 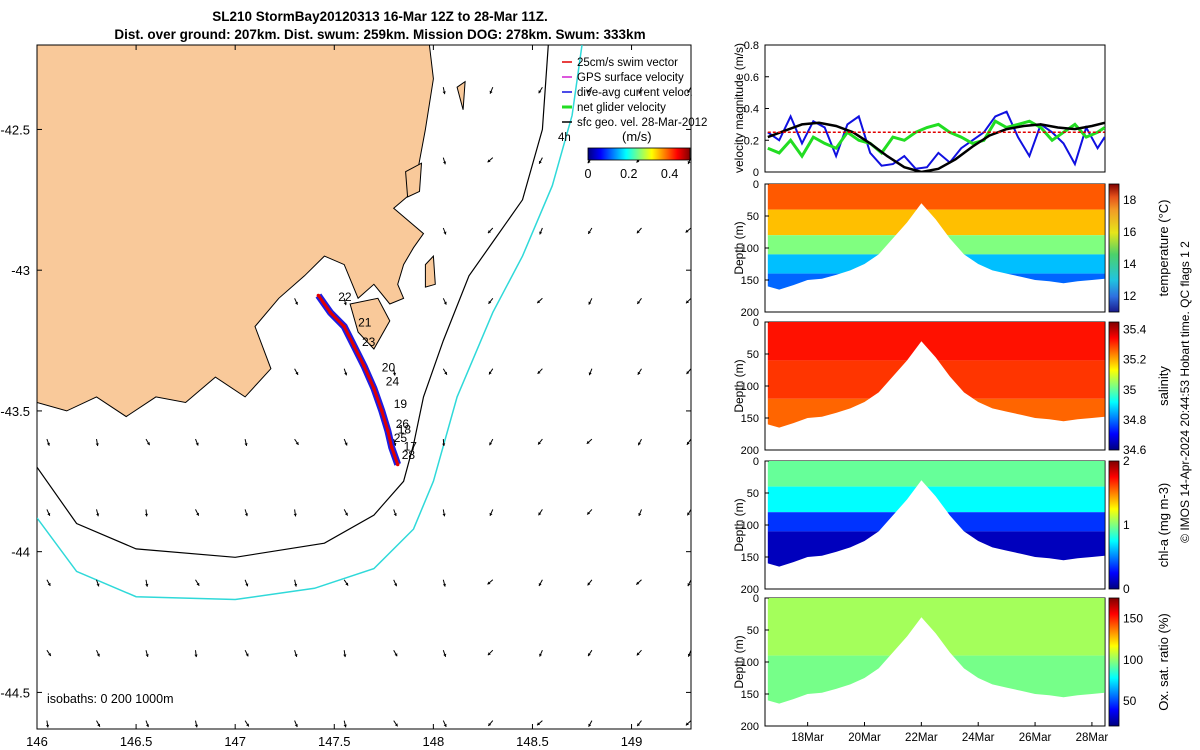 I want to click on chla-colorbar-tick: 1, so click(x=1126, y=525).